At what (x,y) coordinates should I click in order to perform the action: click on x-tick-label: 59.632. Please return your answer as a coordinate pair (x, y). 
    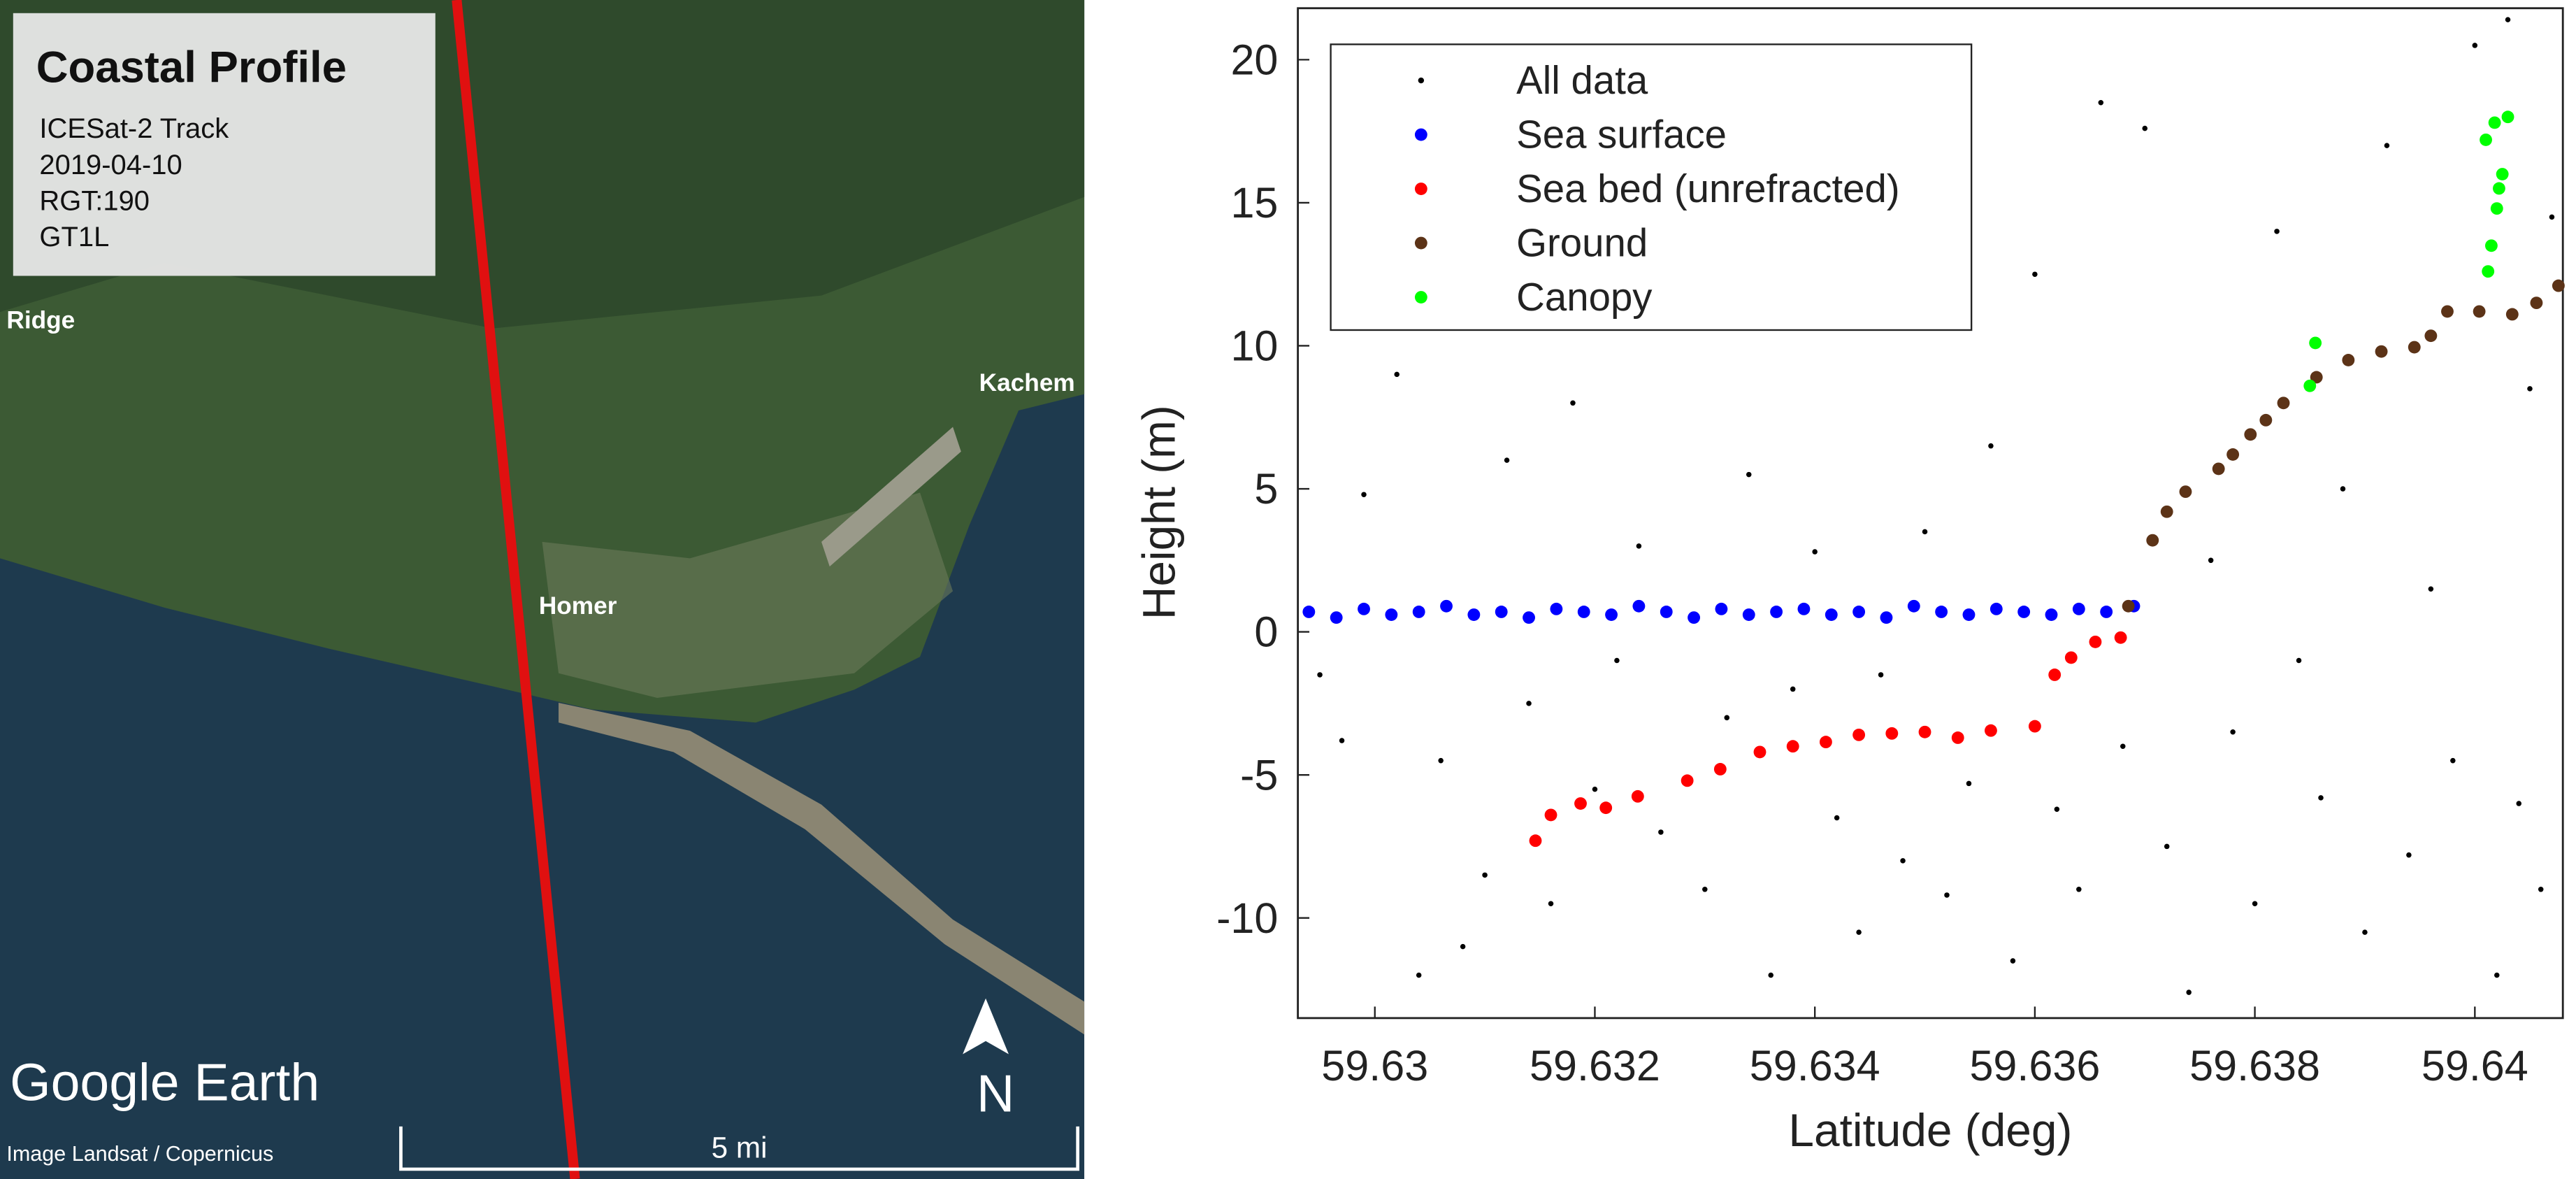
    Looking at the image, I should click on (1595, 1065).